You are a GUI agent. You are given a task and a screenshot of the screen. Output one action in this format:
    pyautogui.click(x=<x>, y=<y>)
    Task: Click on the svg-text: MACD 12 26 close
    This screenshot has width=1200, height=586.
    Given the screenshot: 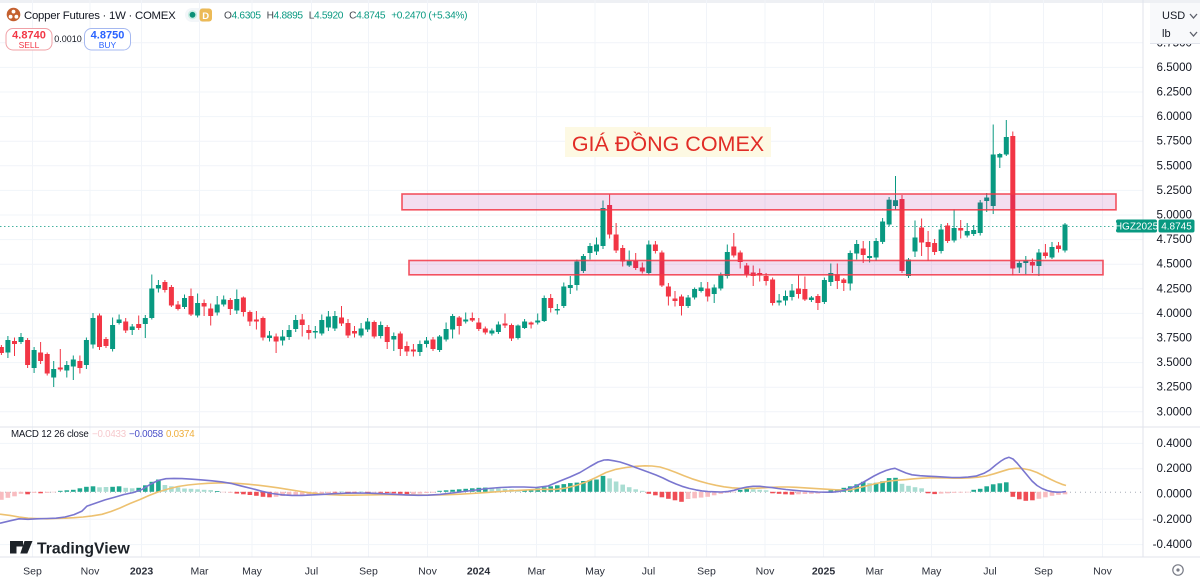 What is the action you would take?
    pyautogui.click(x=50, y=434)
    